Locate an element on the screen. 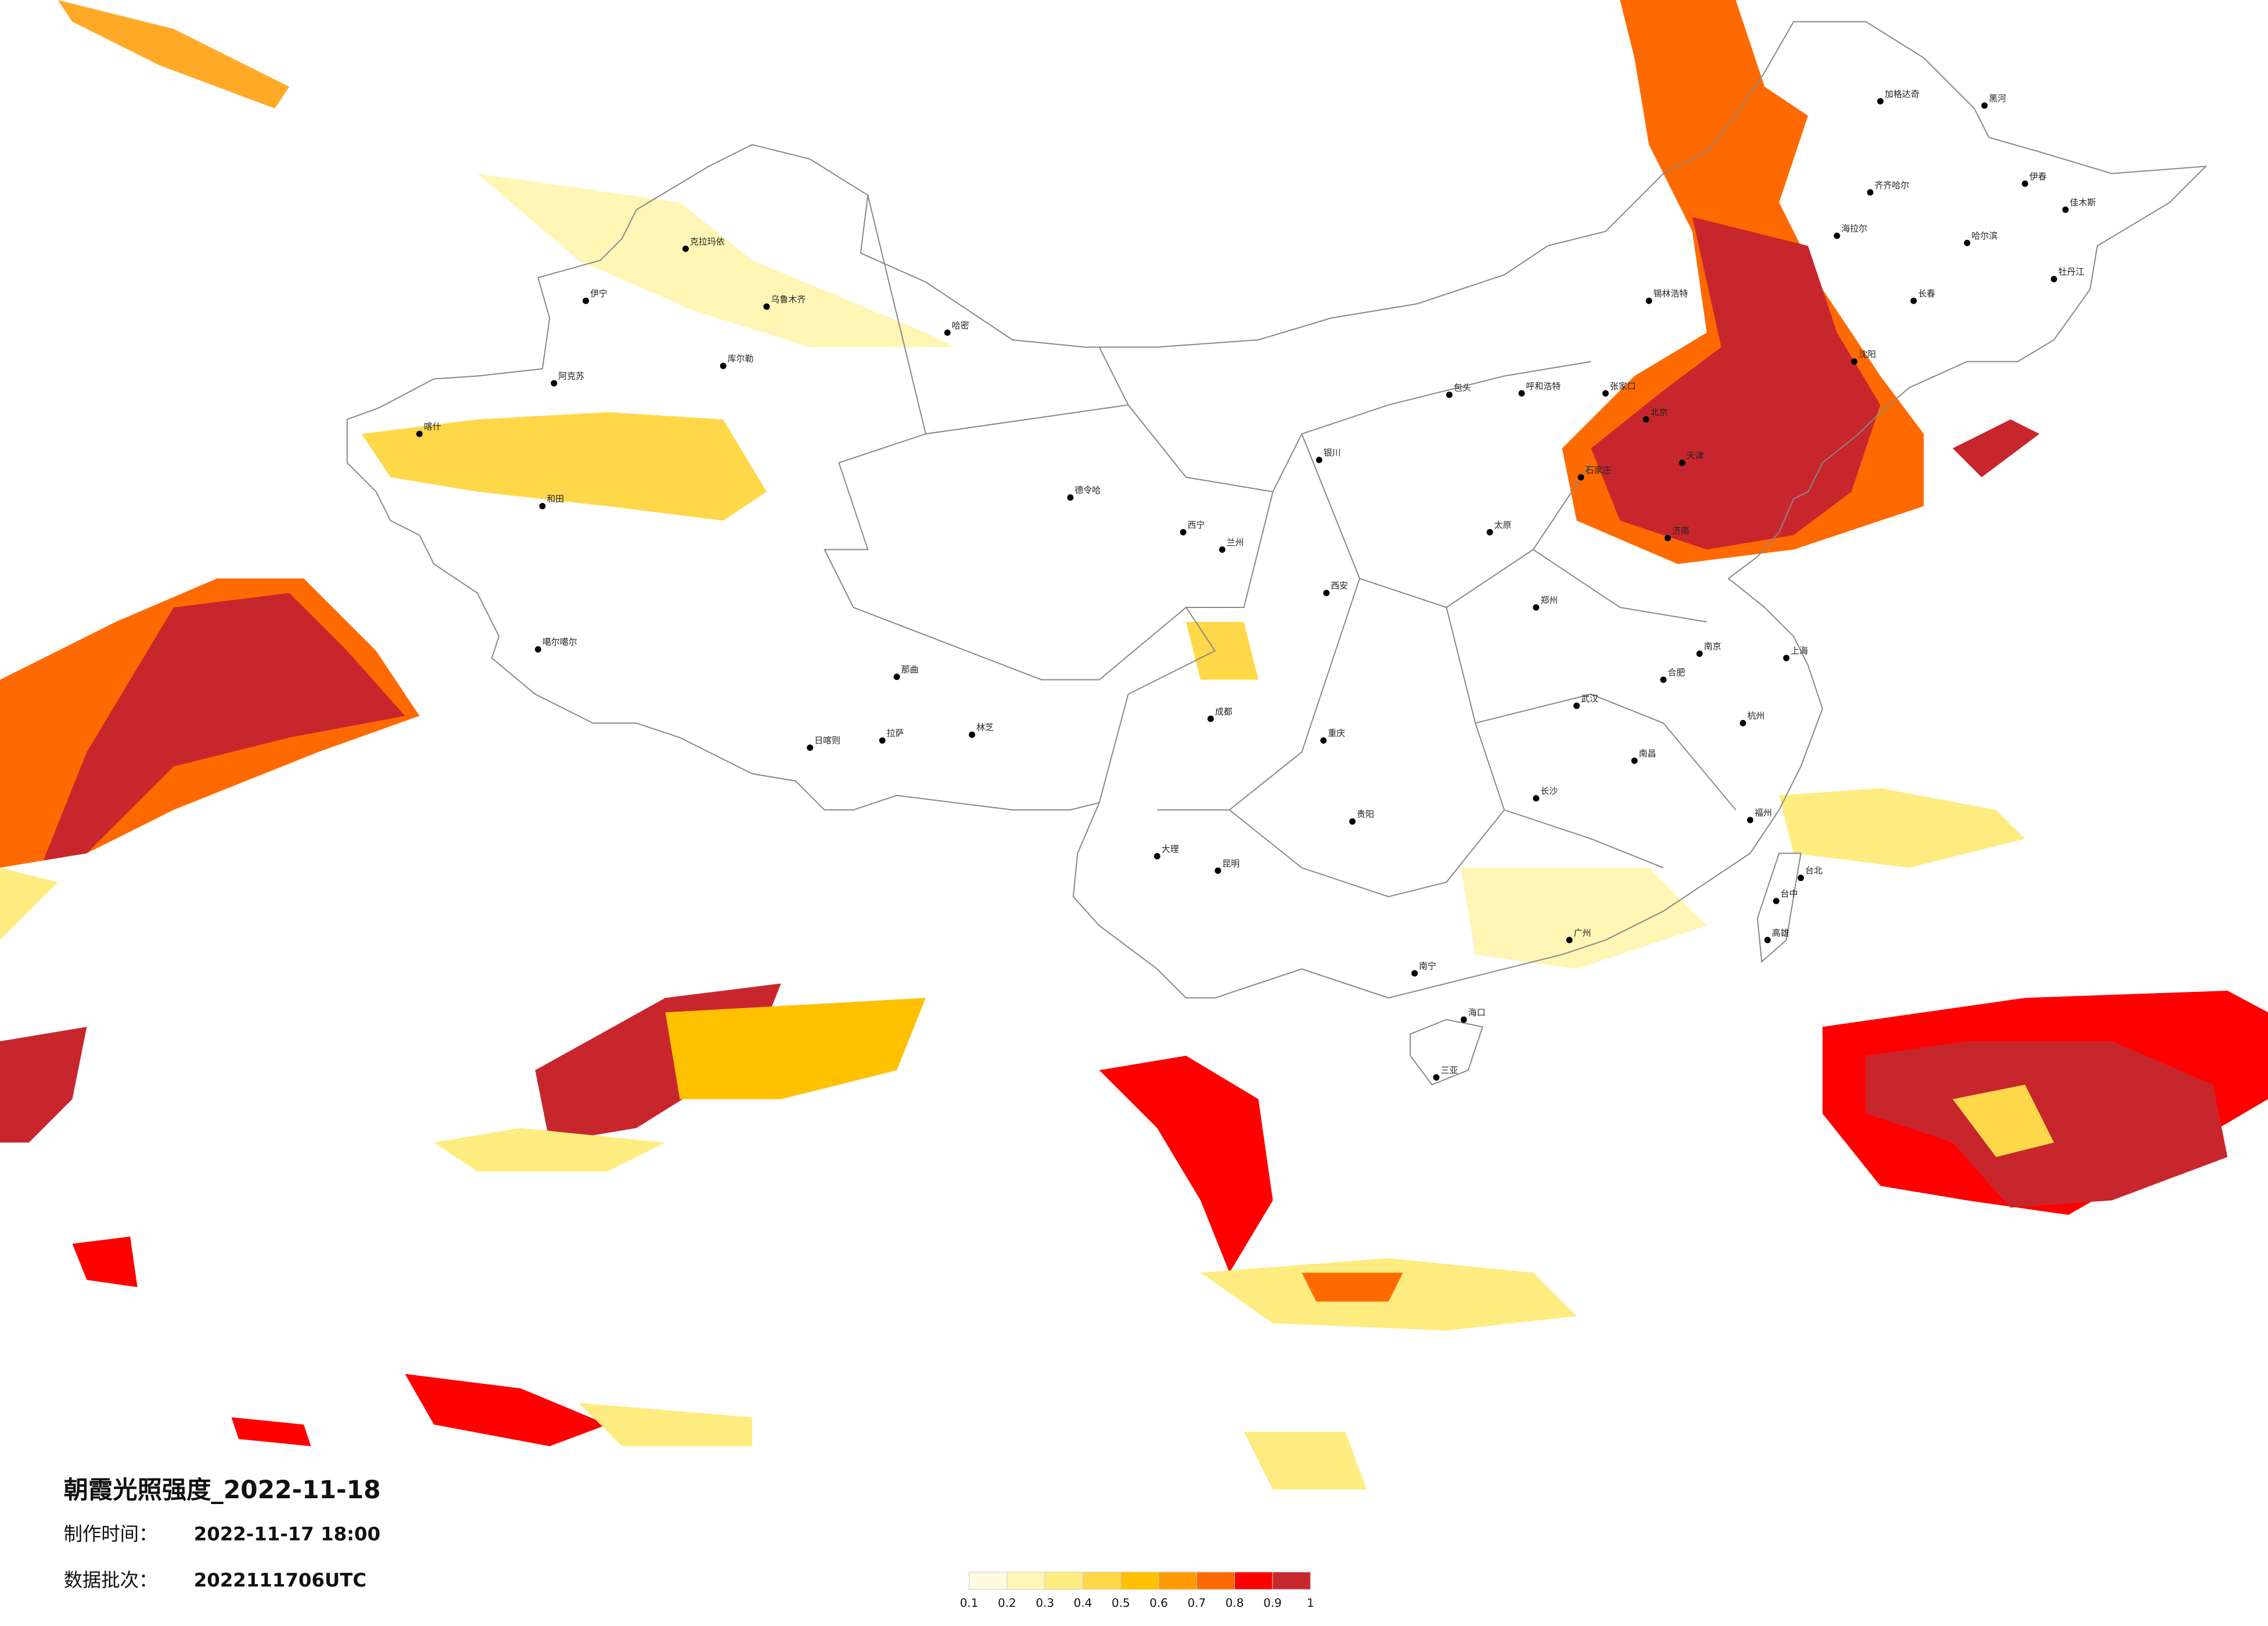 The image size is (2268, 1626). city-label: 乌鲁木齐 is located at coordinates (788, 299).